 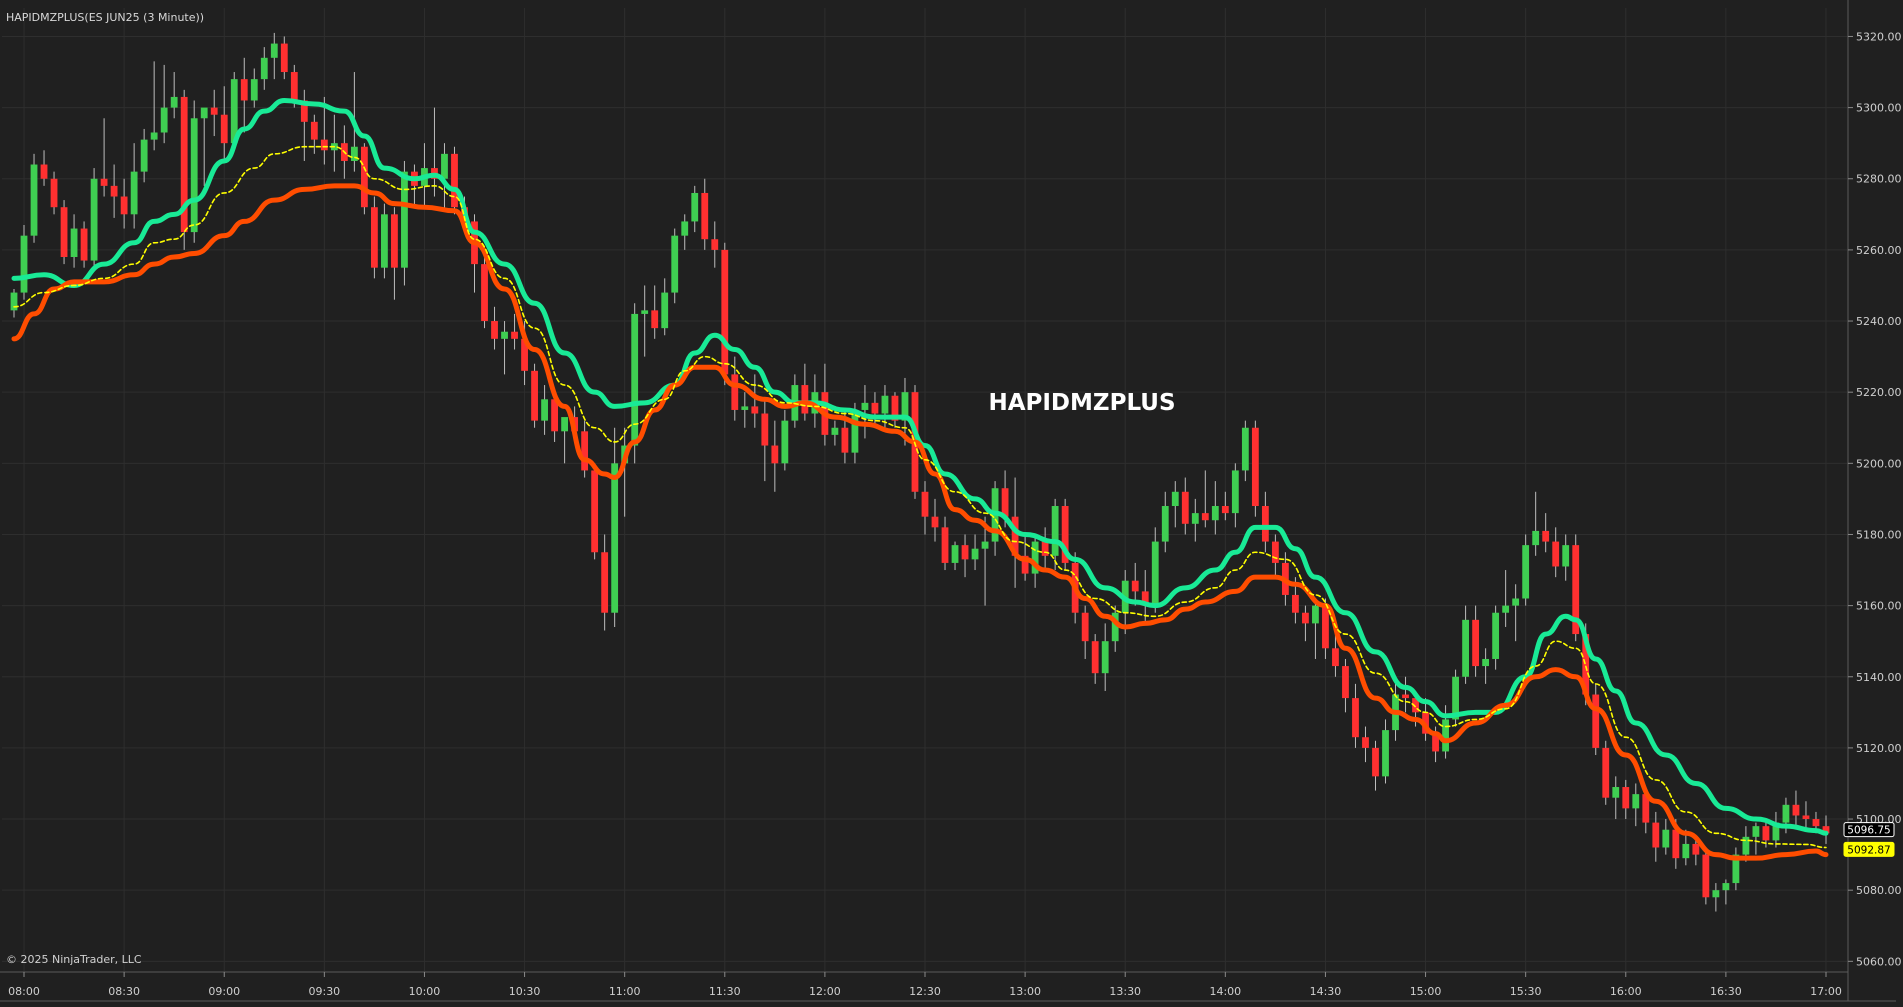 I want to click on copyright-label: © 2025 NinjaTrader, LLC, so click(x=74, y=959).